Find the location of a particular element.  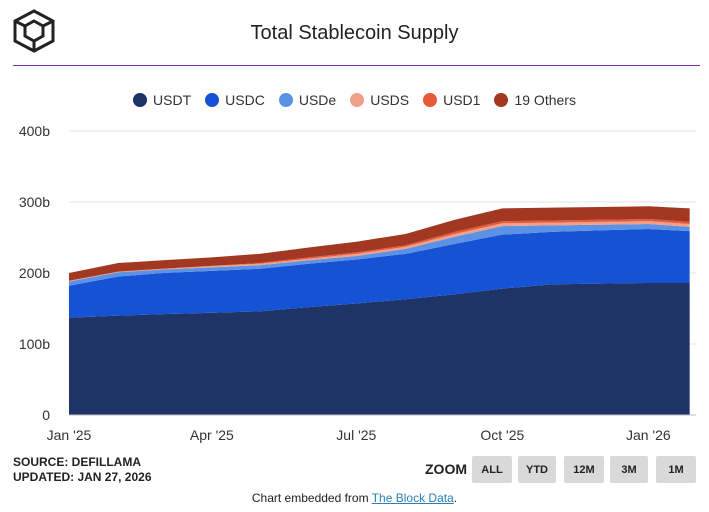

zoom-3m-button: 3M is located at coordinates (629, 469).